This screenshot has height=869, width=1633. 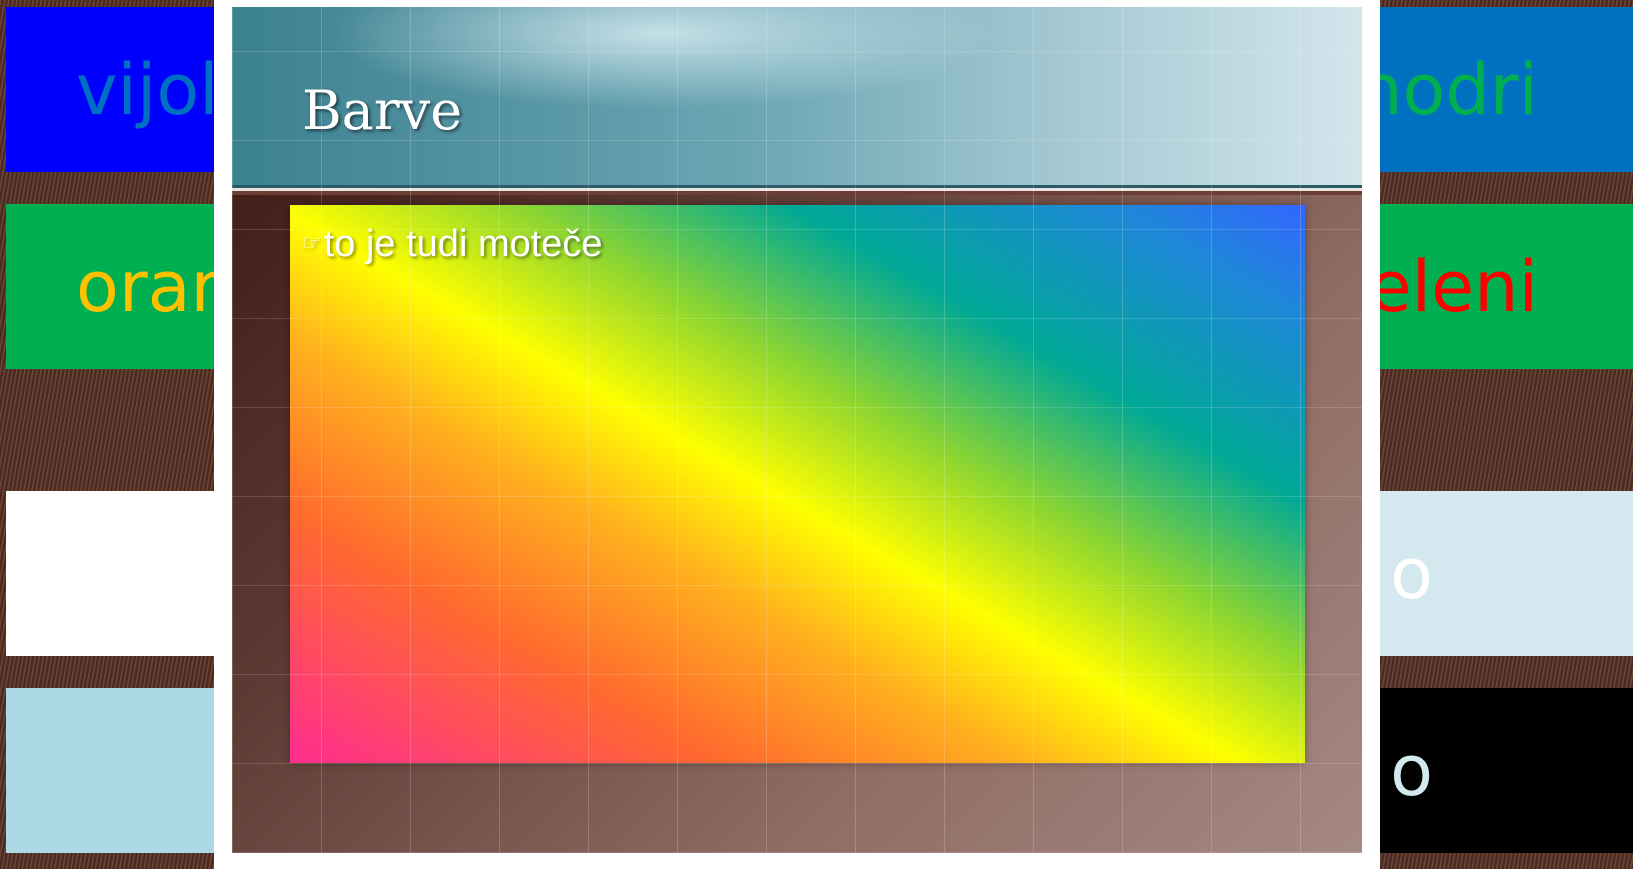 What do you see at coordinates (1505, 770) in the screenshot?
I see `band-black: o` at bounding box center [1505, 770].